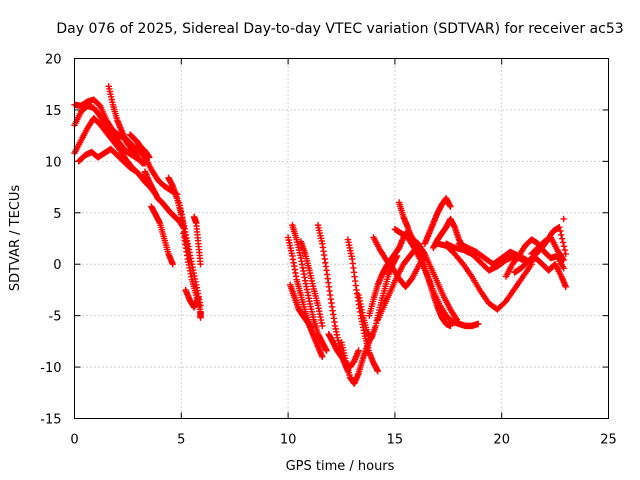 The image size is (640, 480). What do you see at coordinates (15, 238) in the screenshot?
I see `y-axis-label: SDTVAR / TECUs` at bounding box center [15, 238].